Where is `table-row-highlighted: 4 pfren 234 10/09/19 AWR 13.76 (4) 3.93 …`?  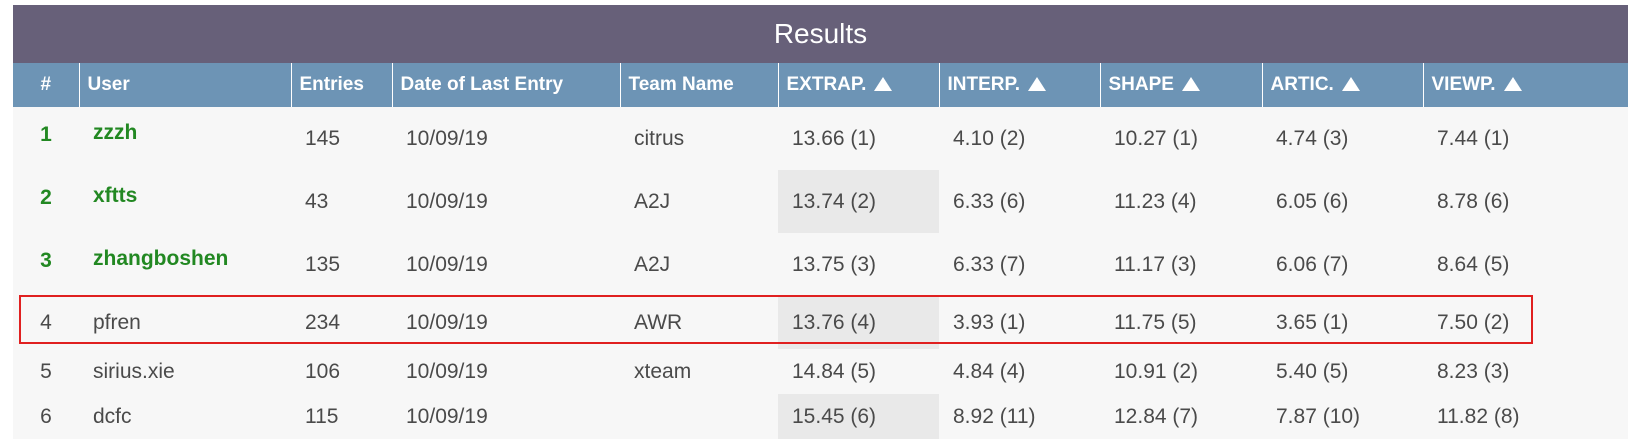 table-row-highlighted: 4 pfren 234 10/09/19 AWR 13.76 (4) 3.93 … is located at coordinates (820, 322).